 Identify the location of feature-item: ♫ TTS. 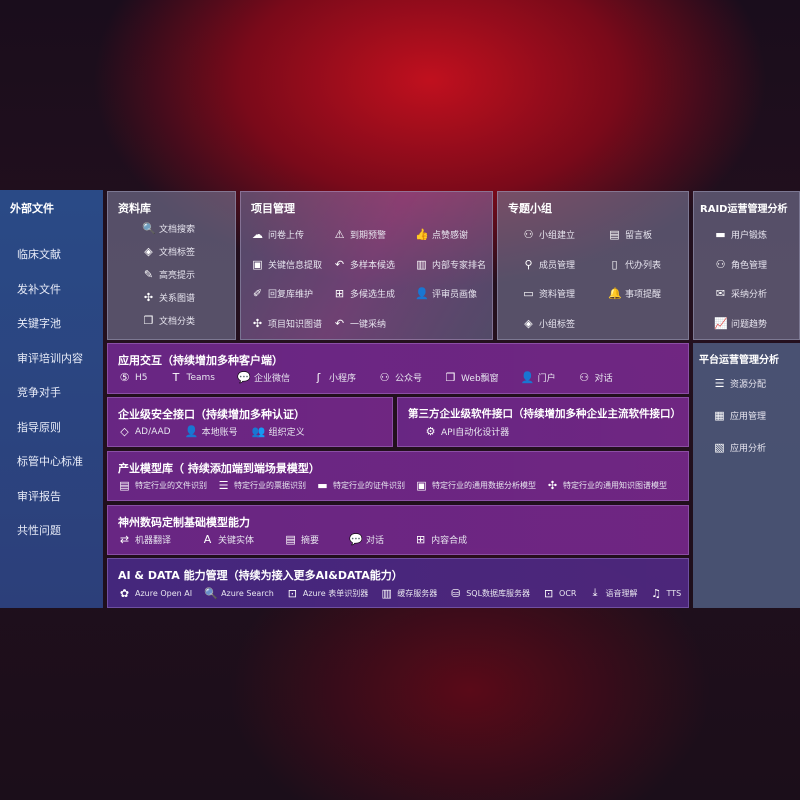
(665, 593).